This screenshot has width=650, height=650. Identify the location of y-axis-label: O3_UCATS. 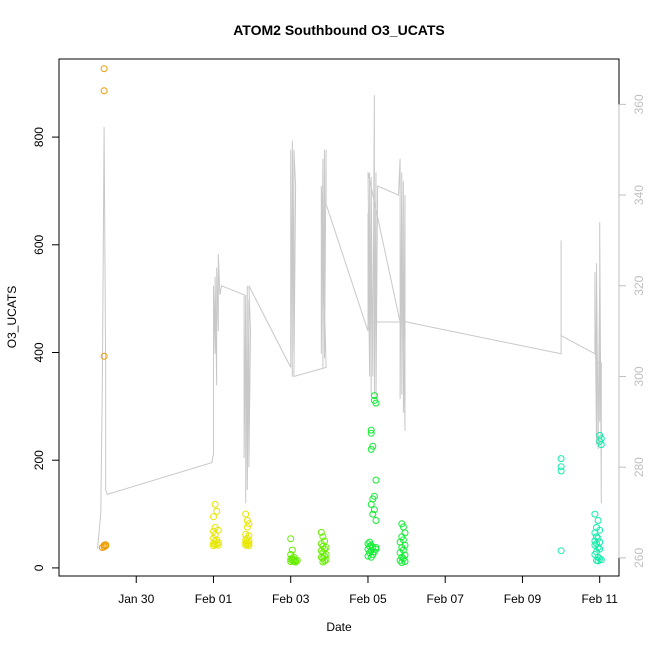
(12, 317).